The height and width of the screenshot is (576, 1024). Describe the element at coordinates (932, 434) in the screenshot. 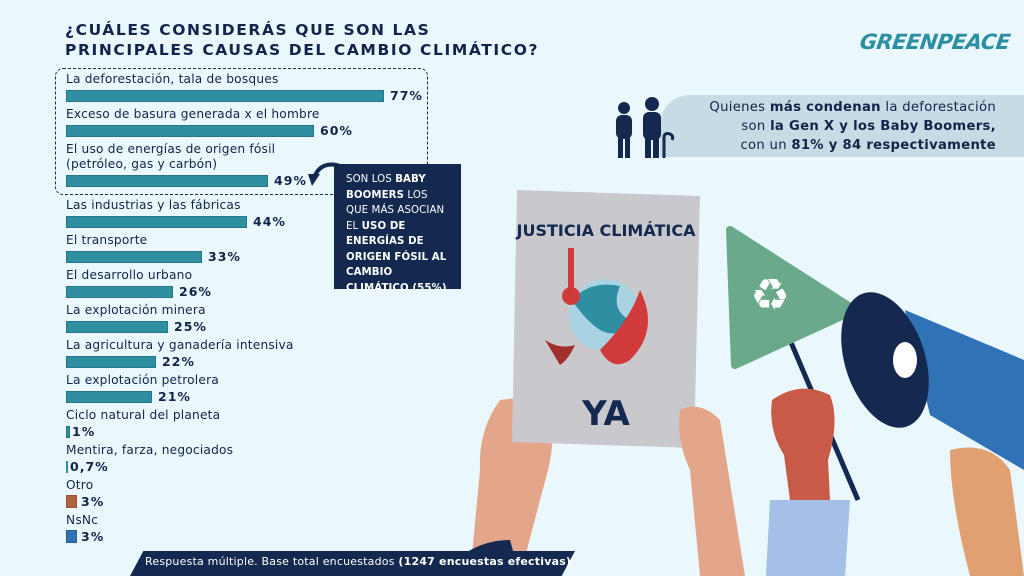

I see `megaphone-icon` at that location.